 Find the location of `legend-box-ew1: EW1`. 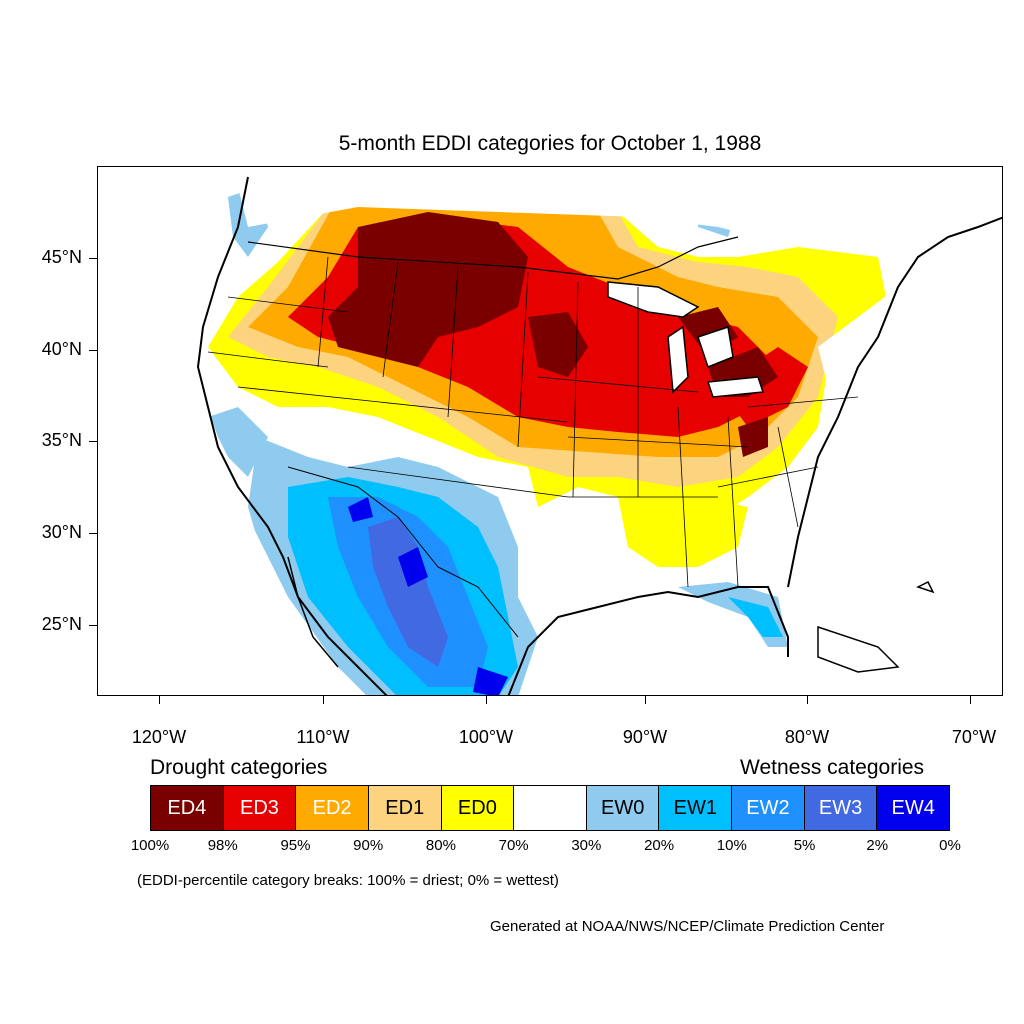

legend-box-ew1: EW1 is located at coordinates (696, 808).